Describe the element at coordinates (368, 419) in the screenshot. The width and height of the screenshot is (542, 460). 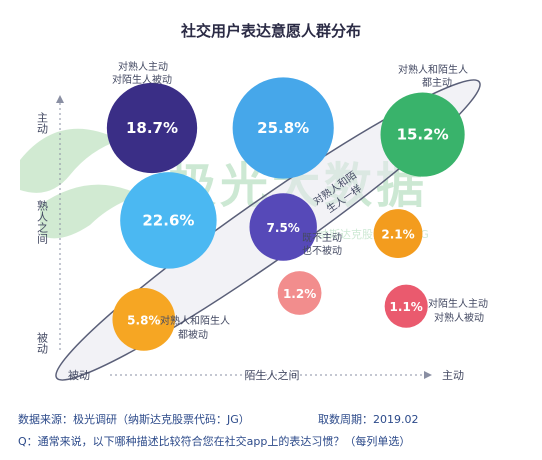
I see `footer-period: 取数周期：2019.02` at that location.